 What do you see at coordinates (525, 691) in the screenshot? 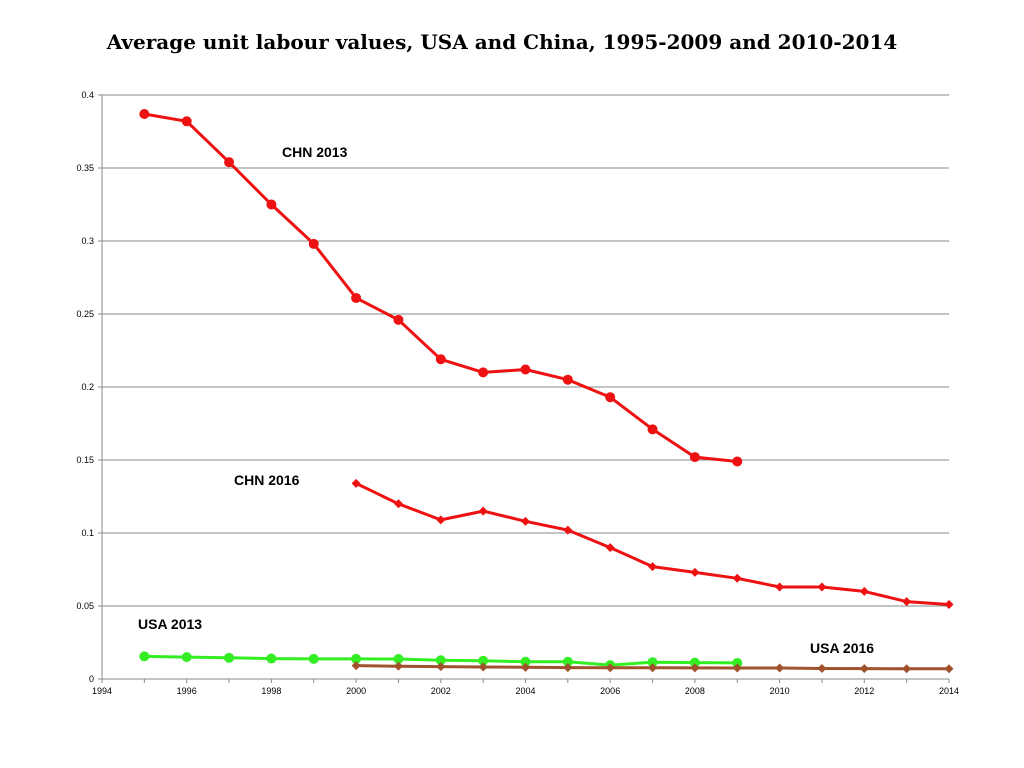
I see `x-tick-label: 2004` at bounding box center [525, 691].